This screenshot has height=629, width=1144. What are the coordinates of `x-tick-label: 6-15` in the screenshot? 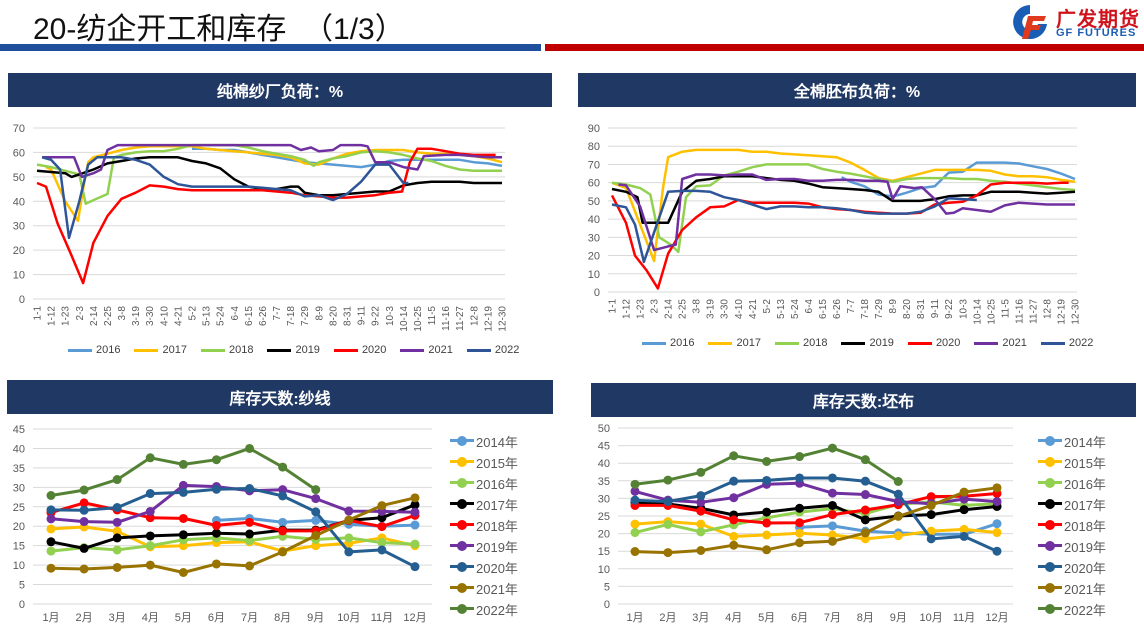 It's located at (823, 309).